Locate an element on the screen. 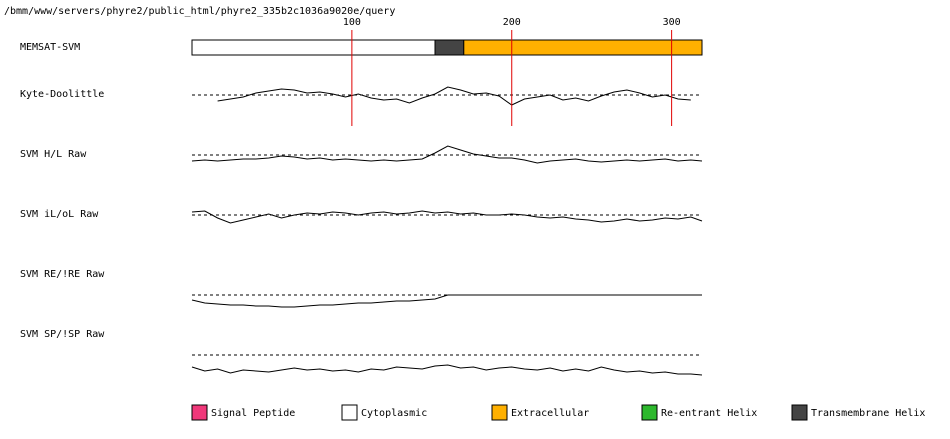 The width and height of the screenshot is (950, 439). x-tick-label: 300 is located at coordinates (672, 22).